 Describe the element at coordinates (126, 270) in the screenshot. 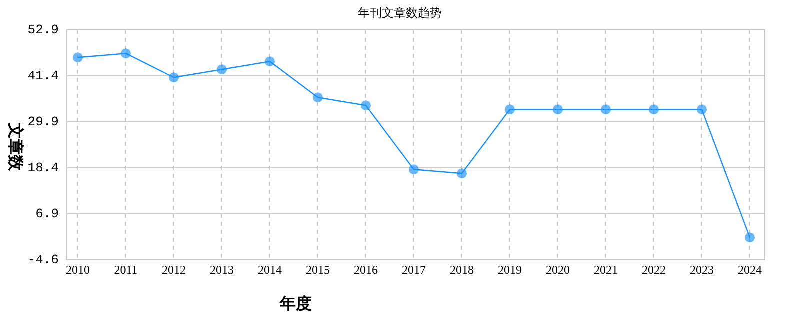

I see `x-tick-label: 2011` at that location.